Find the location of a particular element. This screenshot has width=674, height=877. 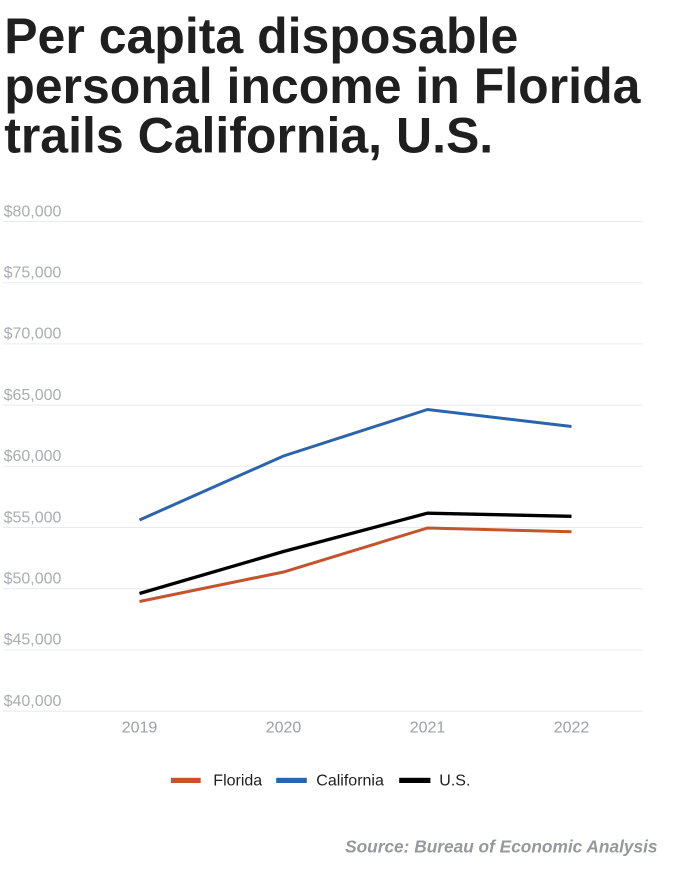

svg-text: 2019 is located at coordinates (140, 728).